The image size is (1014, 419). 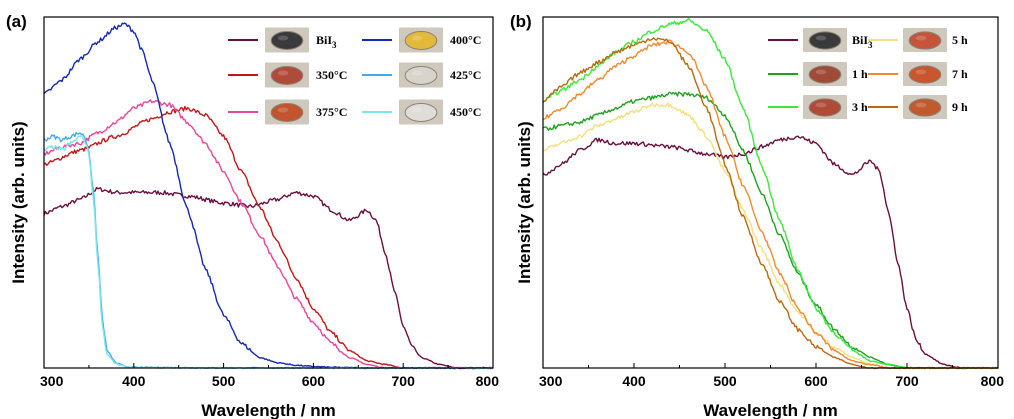 I want to click on legend-item: 7 h, so click(x=918, y=74).